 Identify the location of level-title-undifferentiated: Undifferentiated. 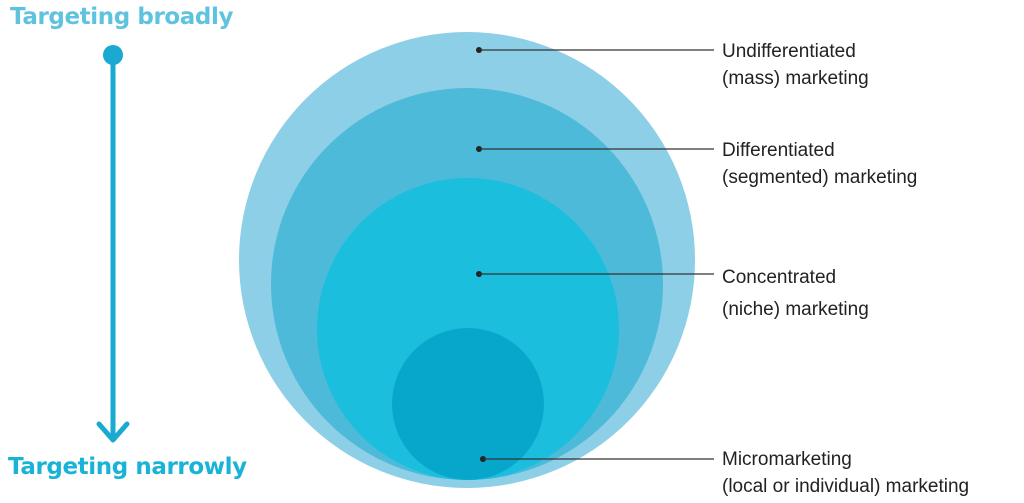
(789, 51).